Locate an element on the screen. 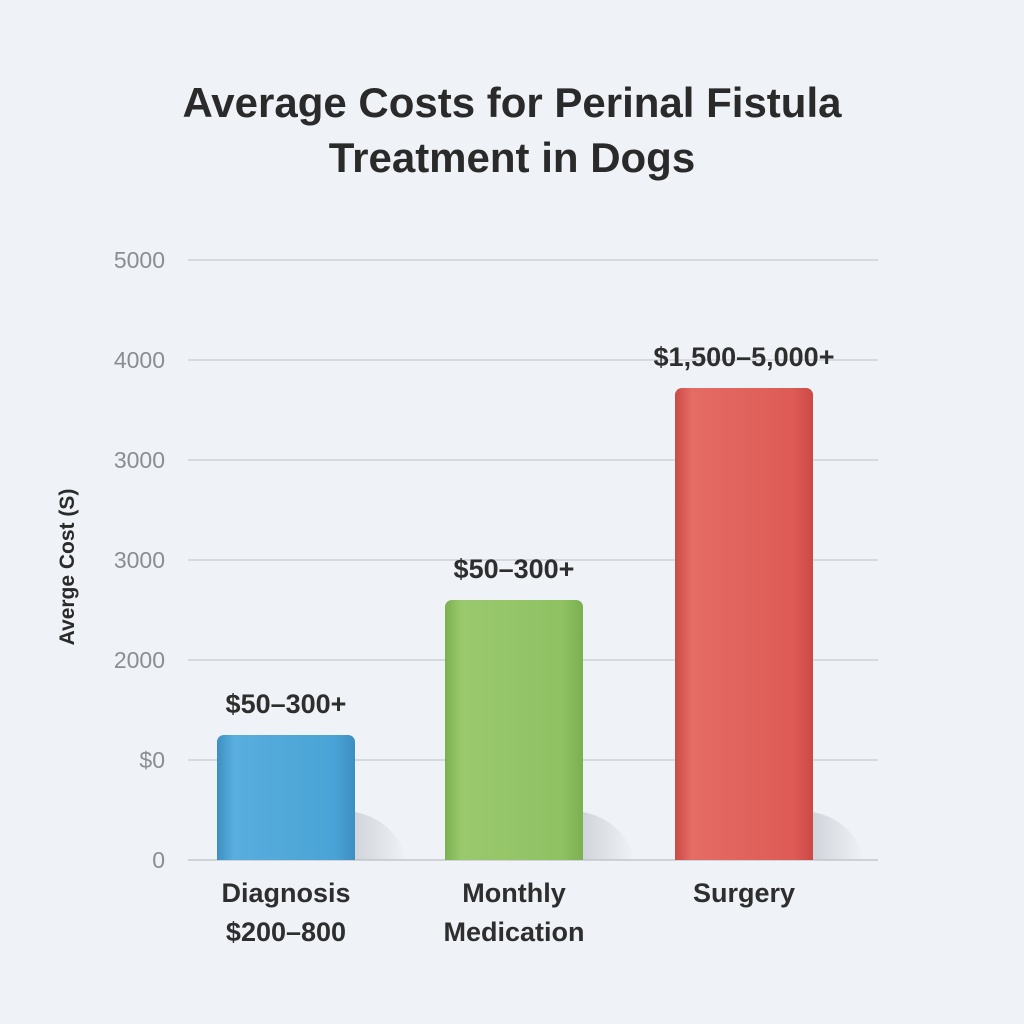 This screenshot has width=1024, height=1024. y-tick-label: $0 is located at coordinates (152, 760).